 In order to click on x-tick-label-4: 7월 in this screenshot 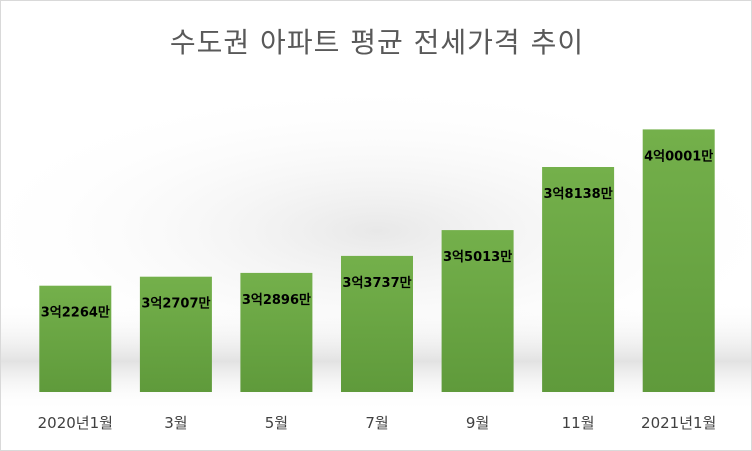, I will do `click(376, 423)`.